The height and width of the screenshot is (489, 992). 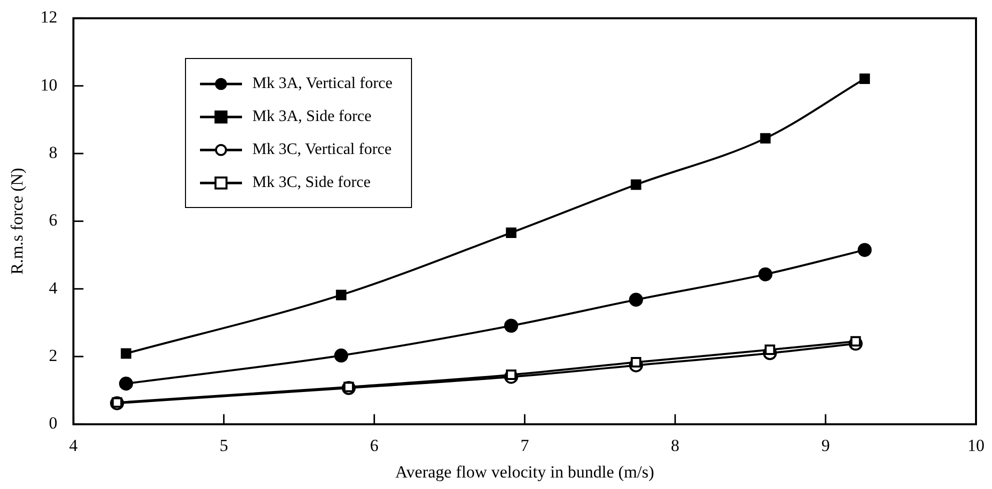 What do you see at coordinates (524, 472) in the screenshot?
I see `x-axis-title: Average flow velocity in bundle (m/s)` at bounding box center [524, 472].